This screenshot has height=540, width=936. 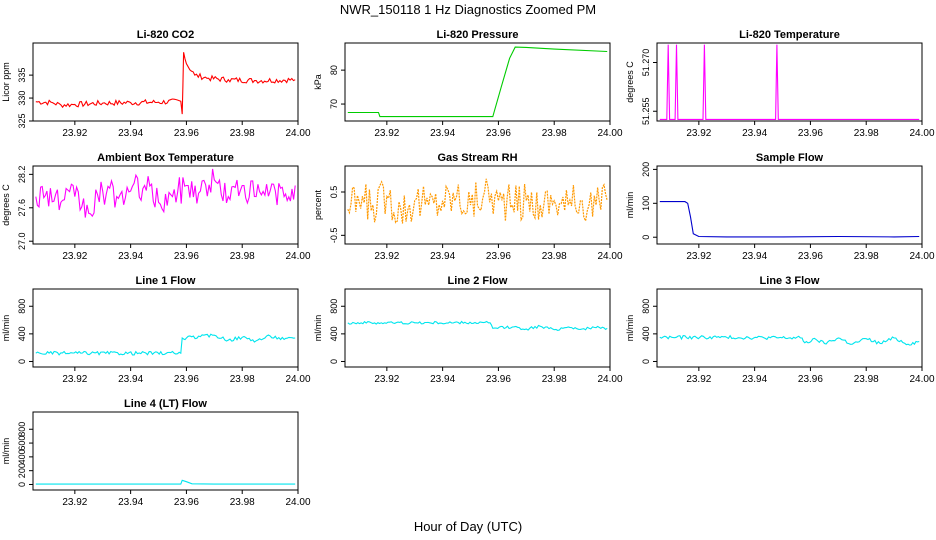 What do you see at coordinates (468, 526) in the screenshot?
I see `figure-xlabel: Hour of Day (UTC)` at bounding box center [468, 526].